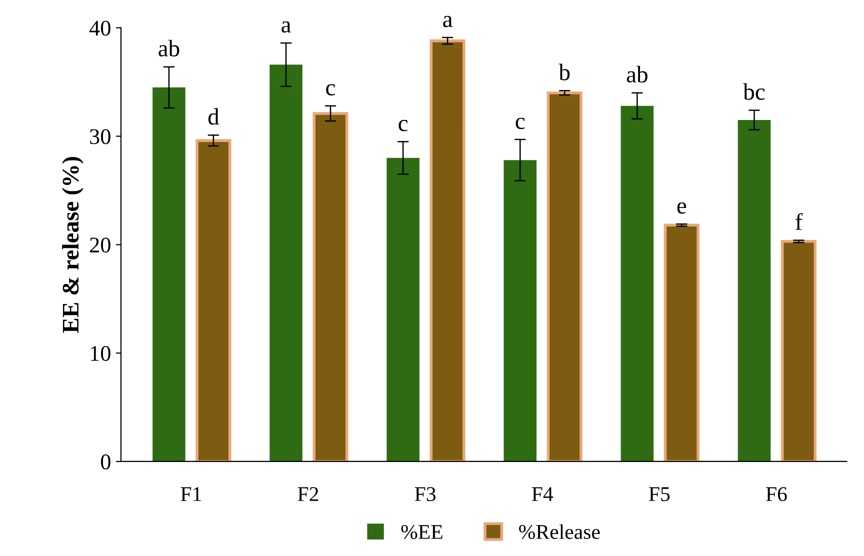  I want to click on y-tick-label: 0, so click(105, 462).